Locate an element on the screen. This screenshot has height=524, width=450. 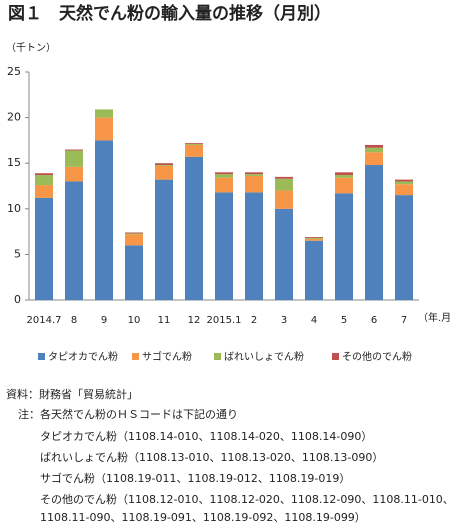
x-axis-label: （年.月） is located at coordinates (434, 317).